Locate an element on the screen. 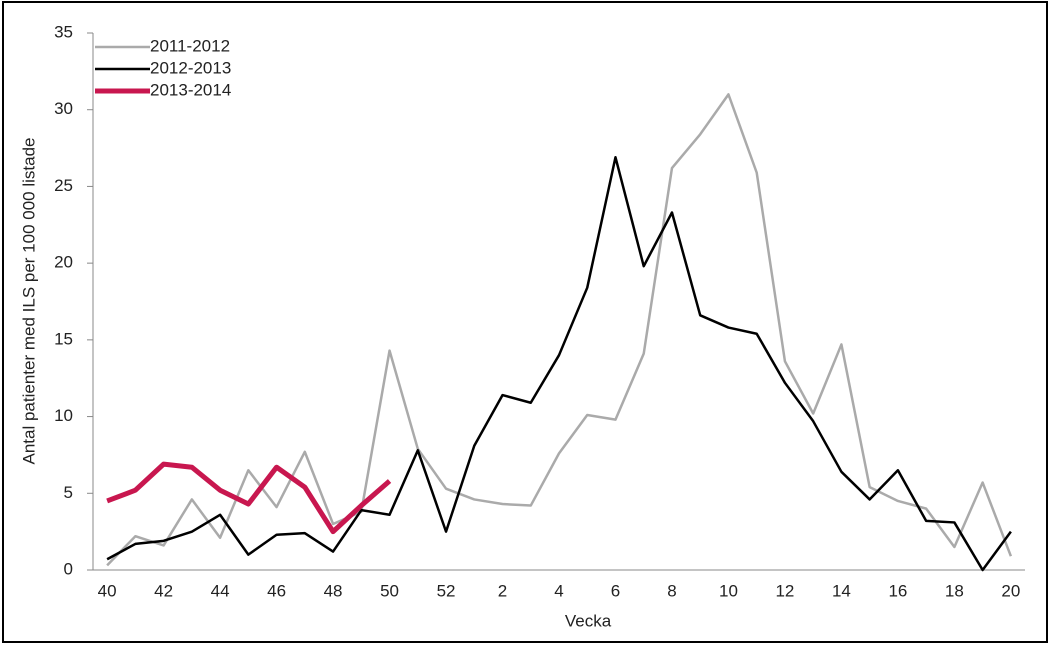  x-tick-label: 50 is located at coordinates (389, 590).